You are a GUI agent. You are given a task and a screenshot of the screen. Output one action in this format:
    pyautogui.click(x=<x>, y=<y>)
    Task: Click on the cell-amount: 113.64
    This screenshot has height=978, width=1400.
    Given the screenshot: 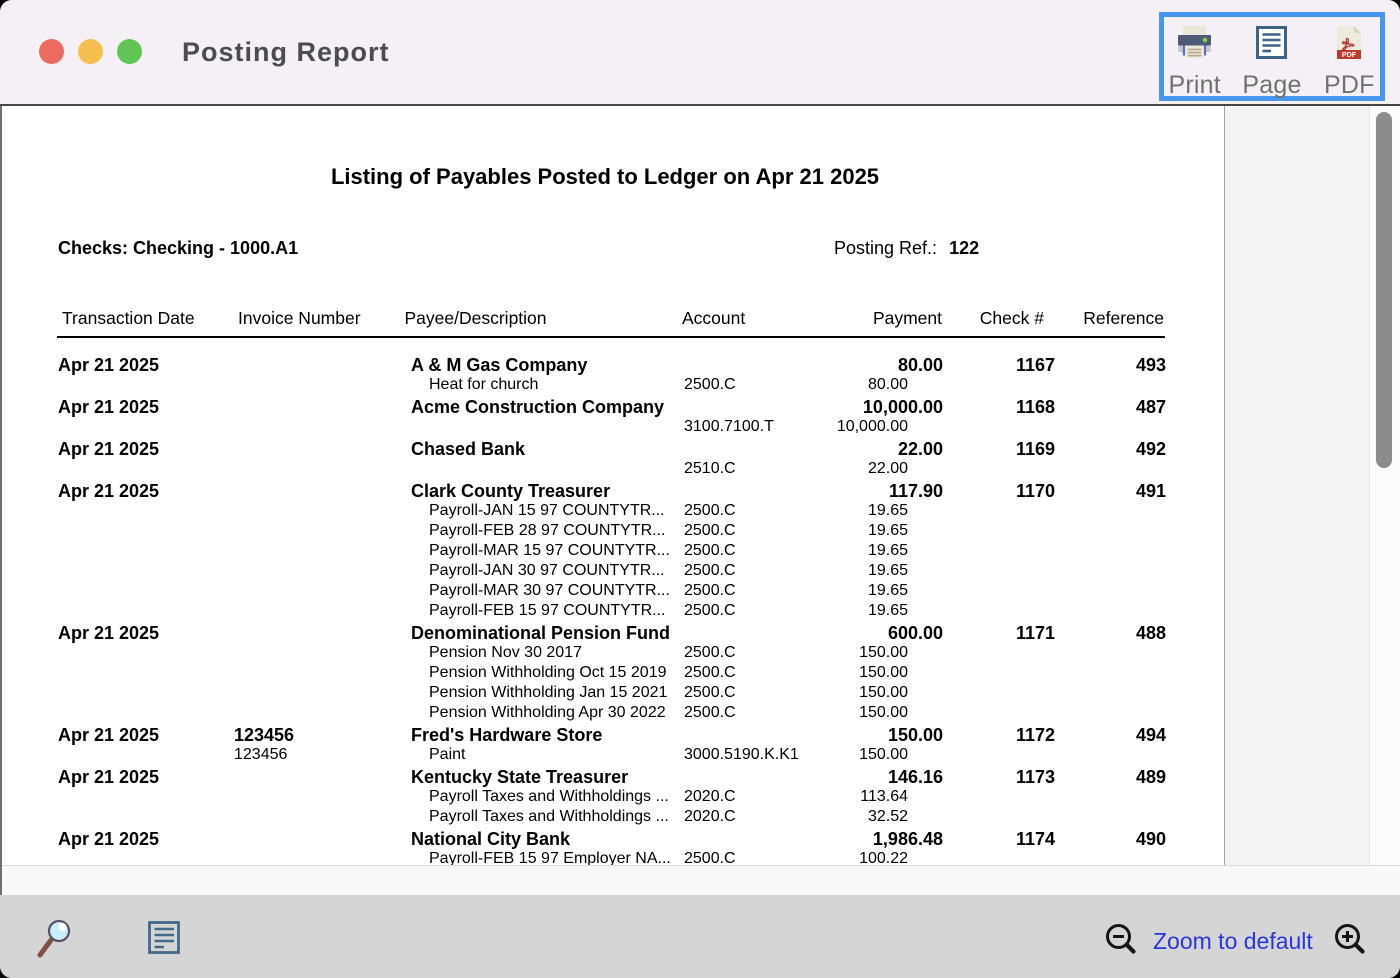 What is the action you would take?
    pyautogui.click(x=884, y=796)
    